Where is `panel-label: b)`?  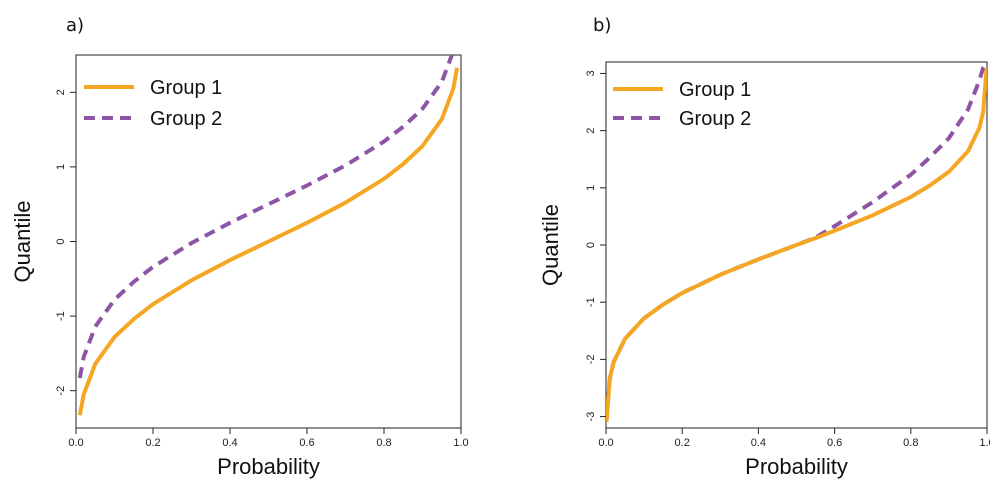
panel-label: b) is located at coordinates (602, 25).